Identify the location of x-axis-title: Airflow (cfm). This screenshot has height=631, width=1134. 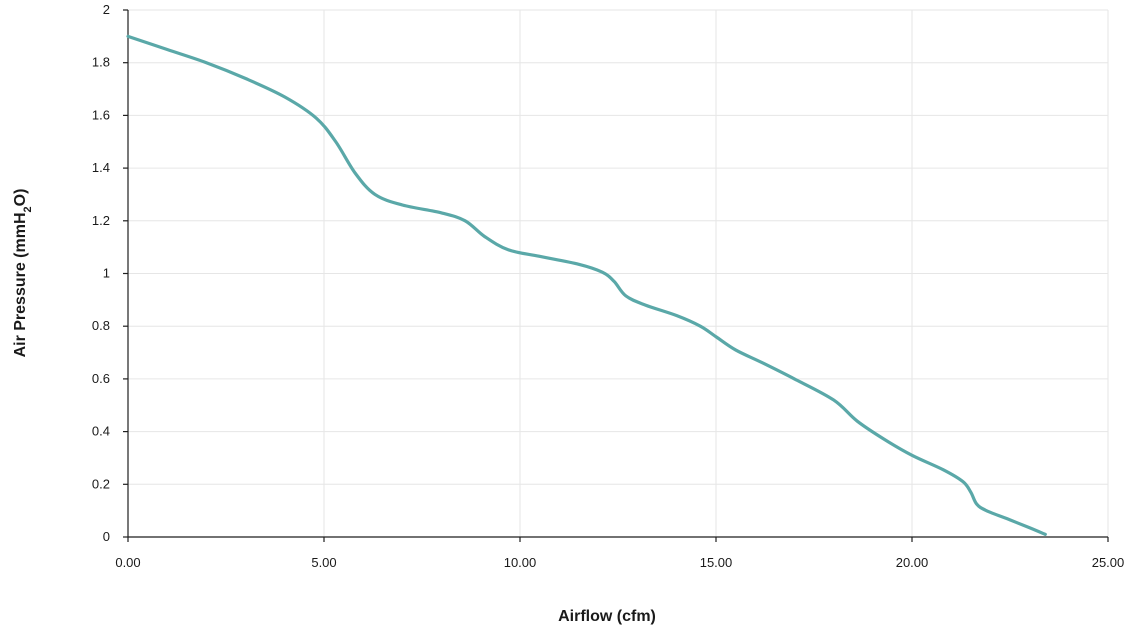
(607, 616).